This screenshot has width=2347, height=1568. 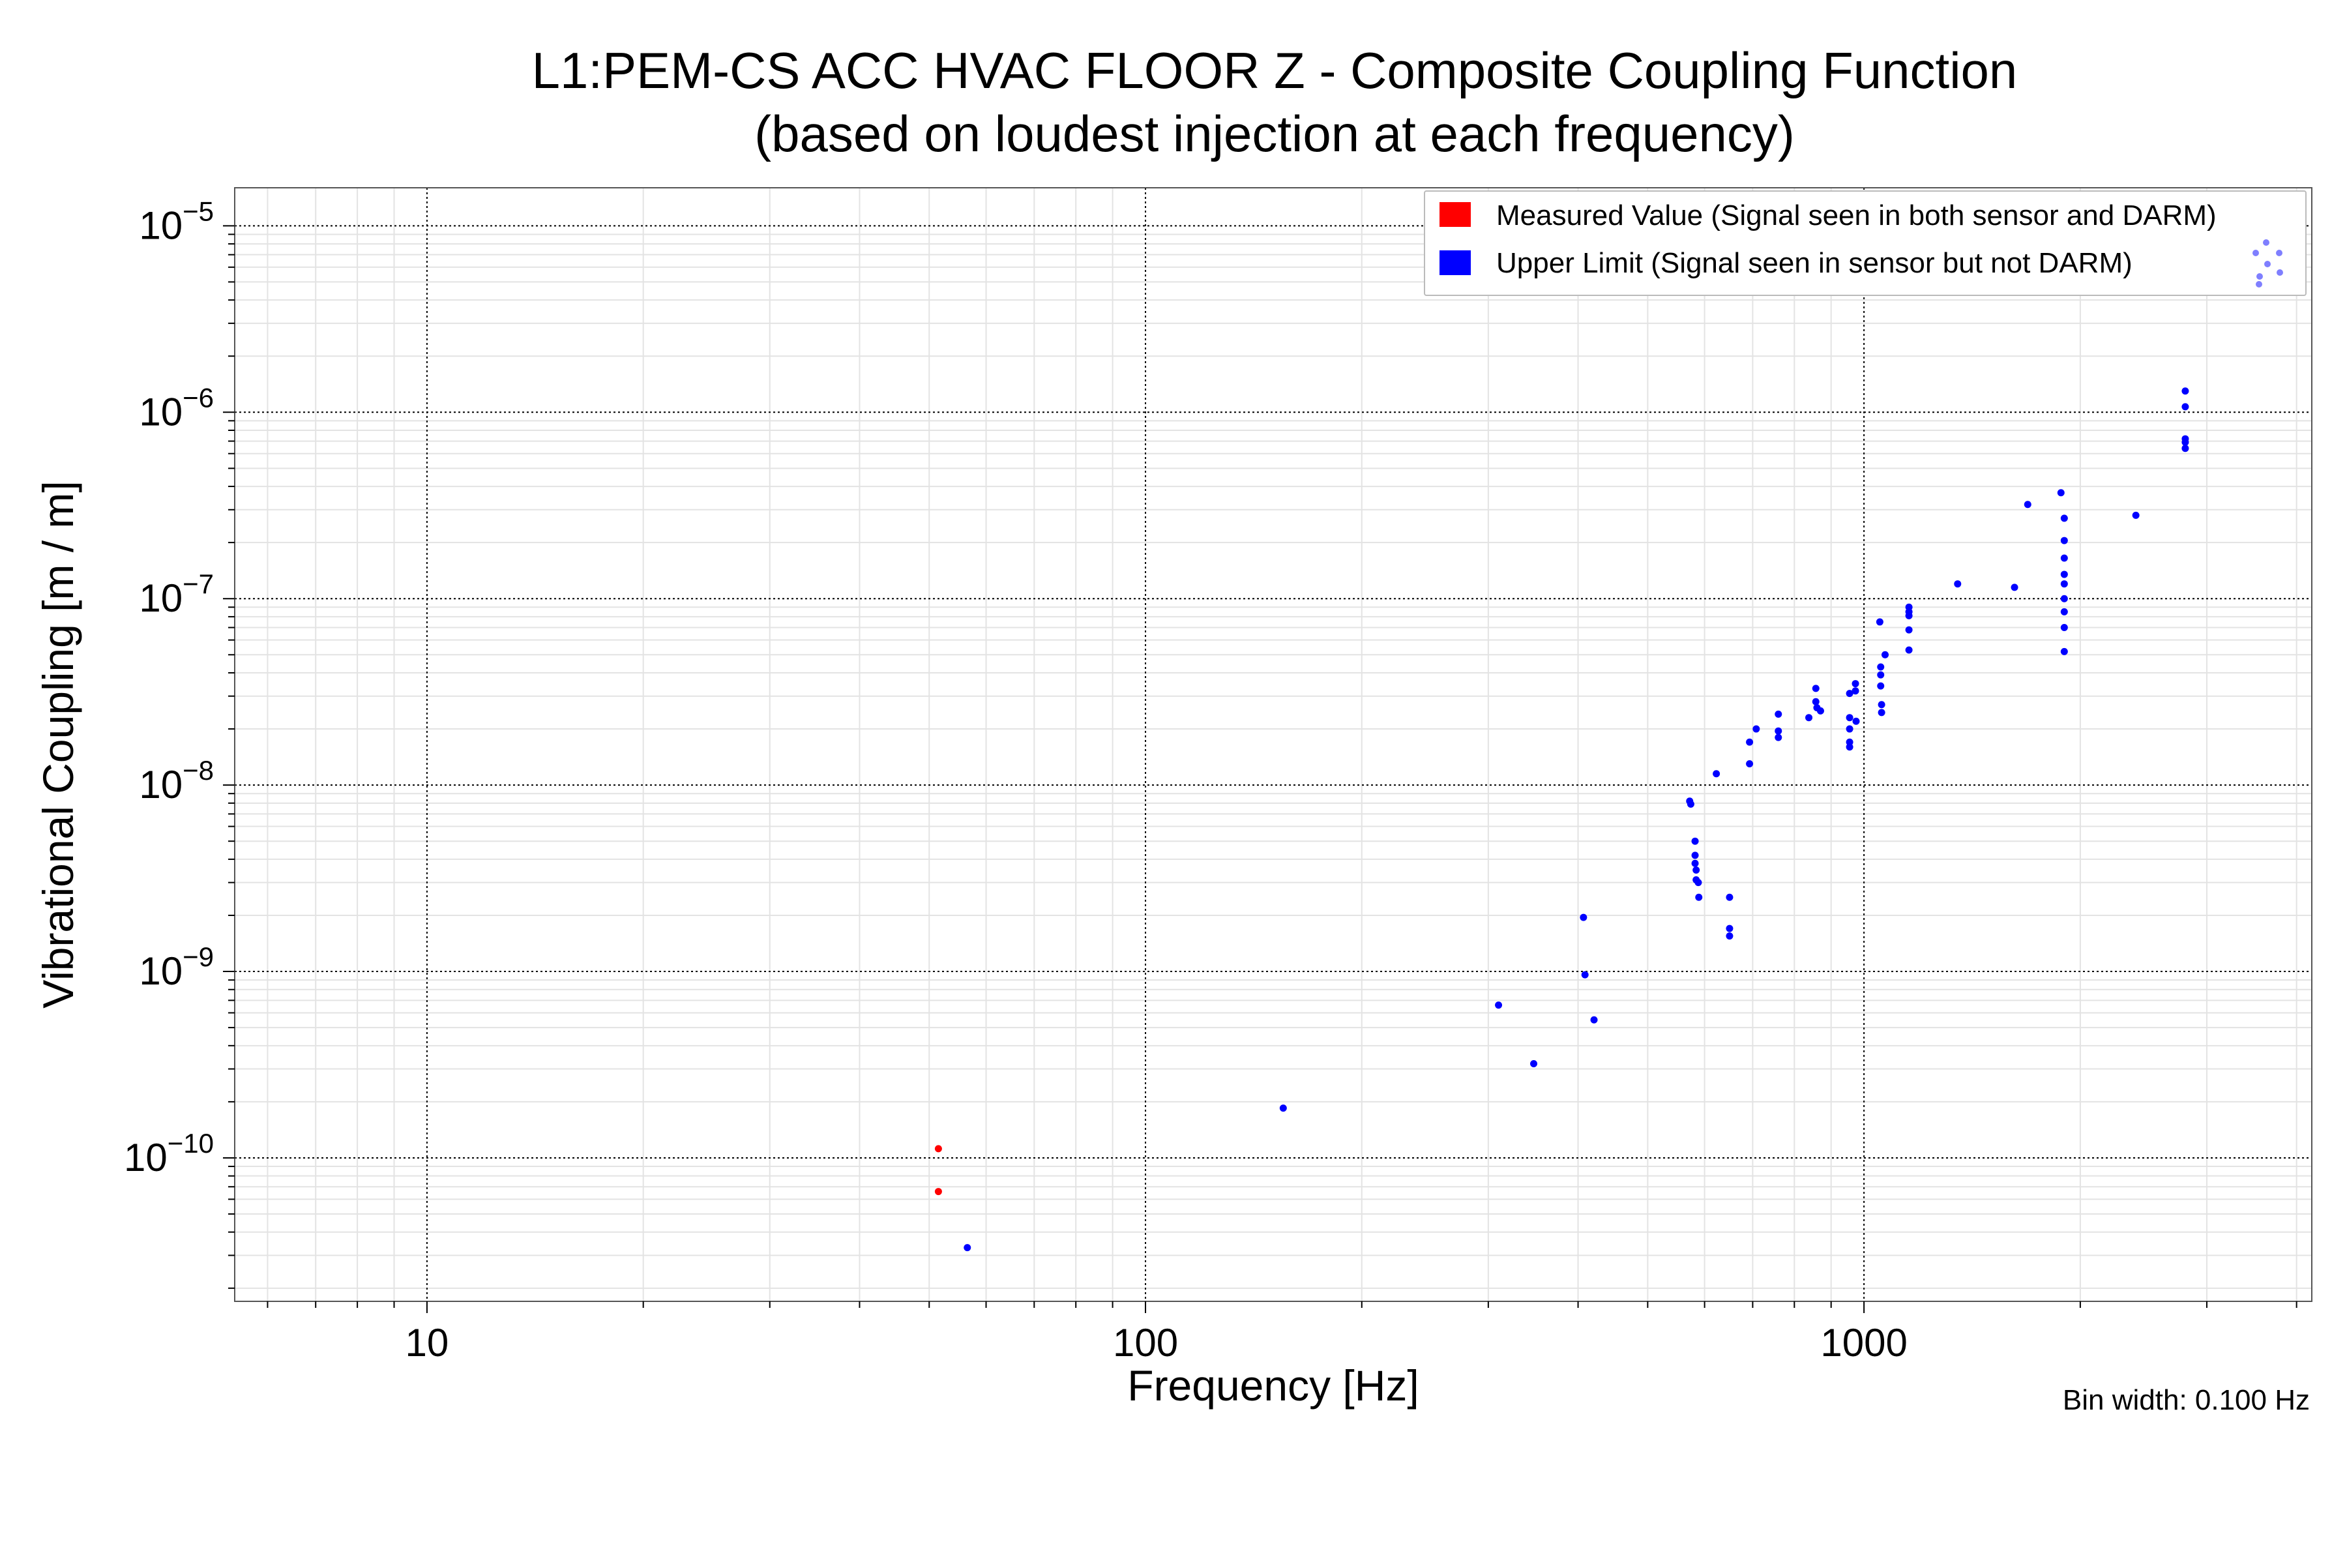 I want to click on legend-box, so click(x=1865, y=243).